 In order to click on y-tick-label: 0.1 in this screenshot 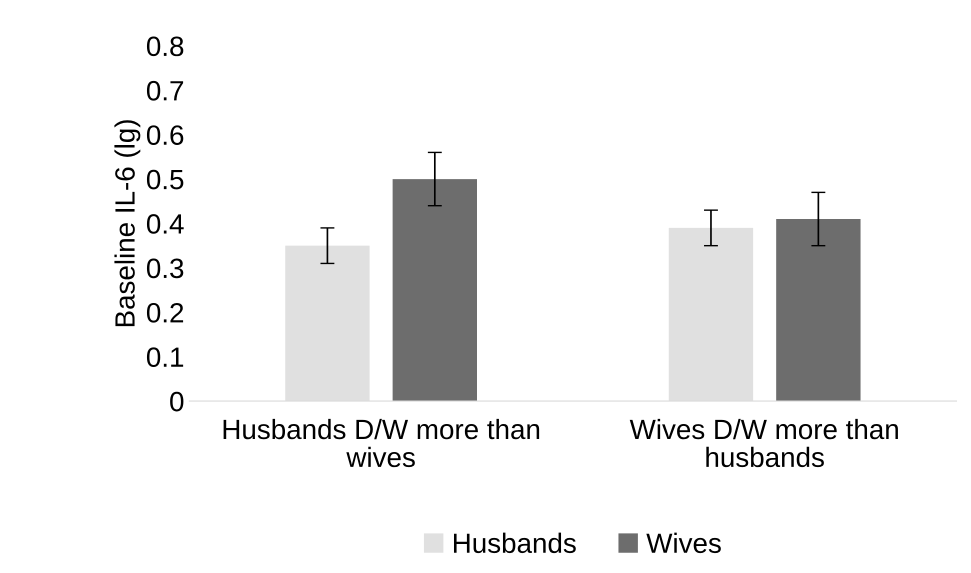, I will do `click(165, 357)`.